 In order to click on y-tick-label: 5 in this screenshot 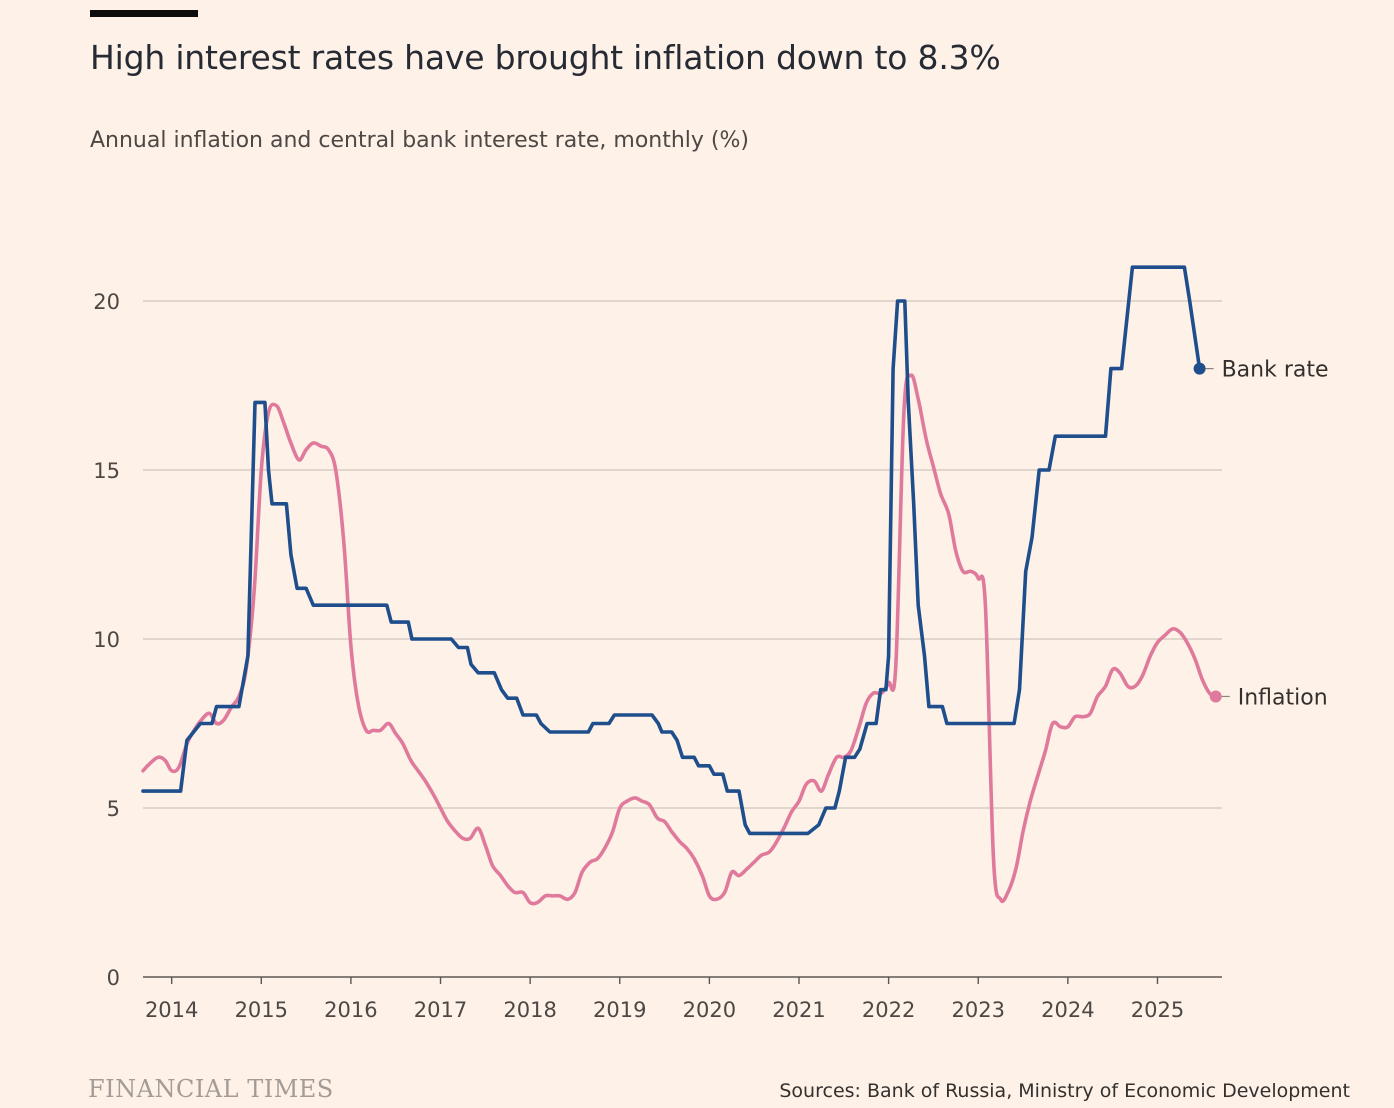, I will do `click(113, 809)`.